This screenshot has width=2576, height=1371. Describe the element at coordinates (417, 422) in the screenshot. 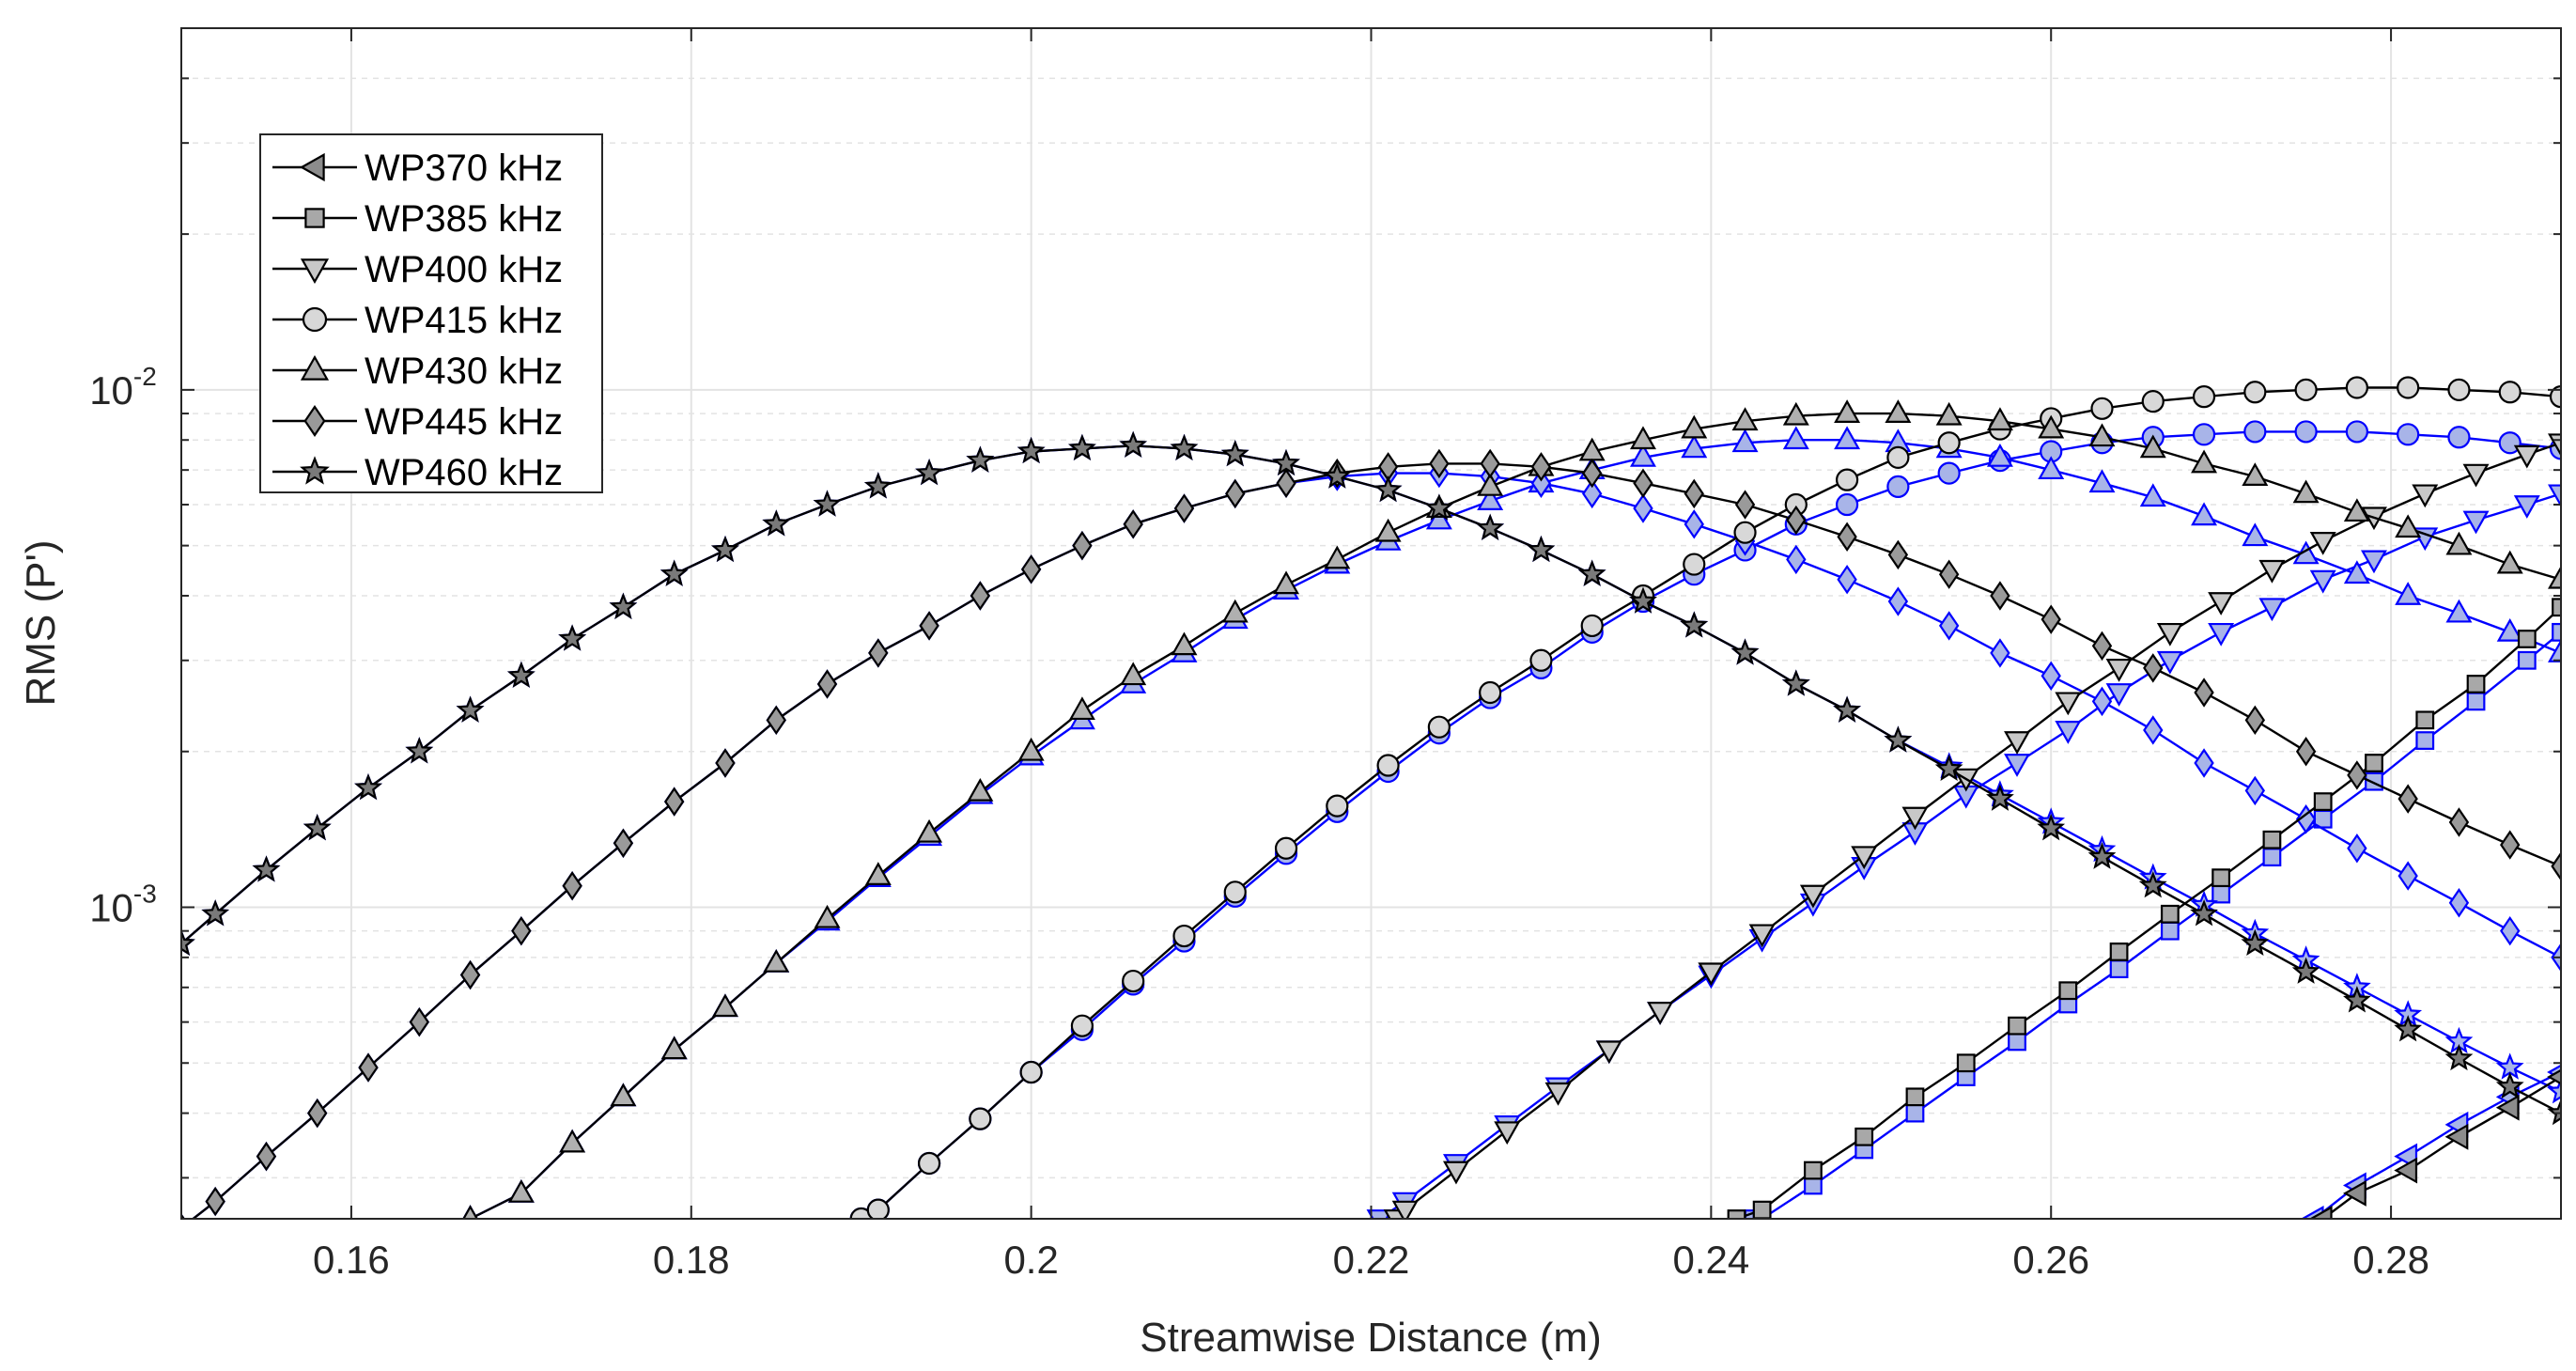

I see `legend-item-wp445-khz: WP445 kHz` at that location.